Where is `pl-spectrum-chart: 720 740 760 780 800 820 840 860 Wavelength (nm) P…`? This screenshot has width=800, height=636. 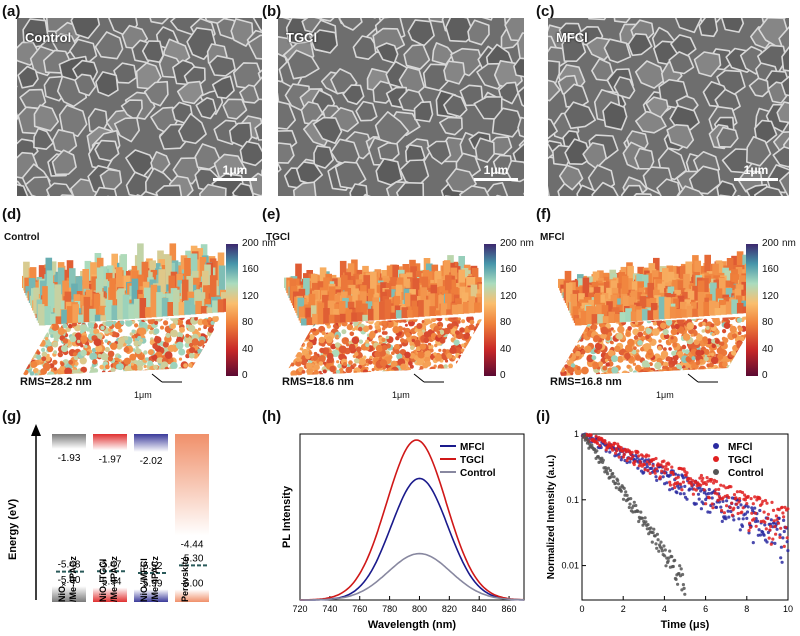 pl-spectrum-chart: 720 740 760 780 800 820 840 860 Wavelength (nm) P… is located at coordinates (403, 532).